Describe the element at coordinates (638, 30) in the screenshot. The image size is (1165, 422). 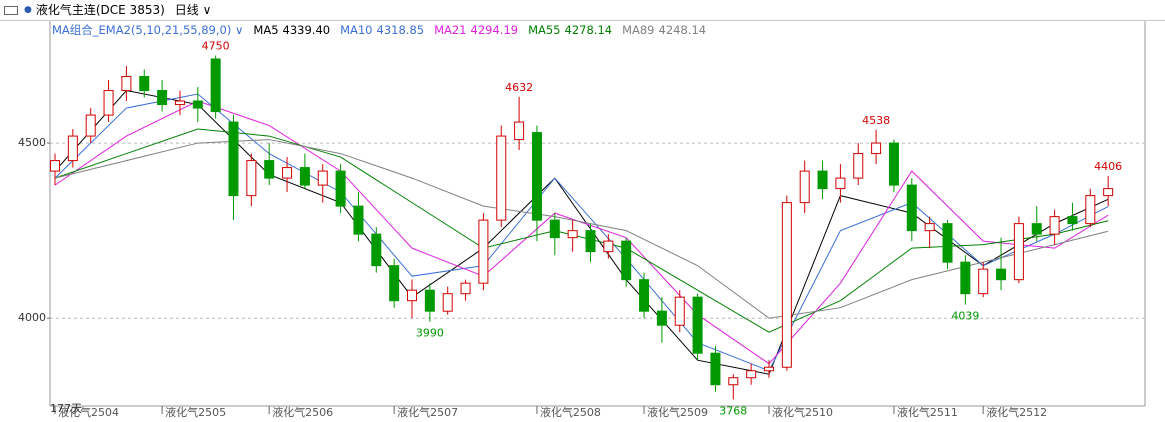
I see `legend-name: MA89` at that location.